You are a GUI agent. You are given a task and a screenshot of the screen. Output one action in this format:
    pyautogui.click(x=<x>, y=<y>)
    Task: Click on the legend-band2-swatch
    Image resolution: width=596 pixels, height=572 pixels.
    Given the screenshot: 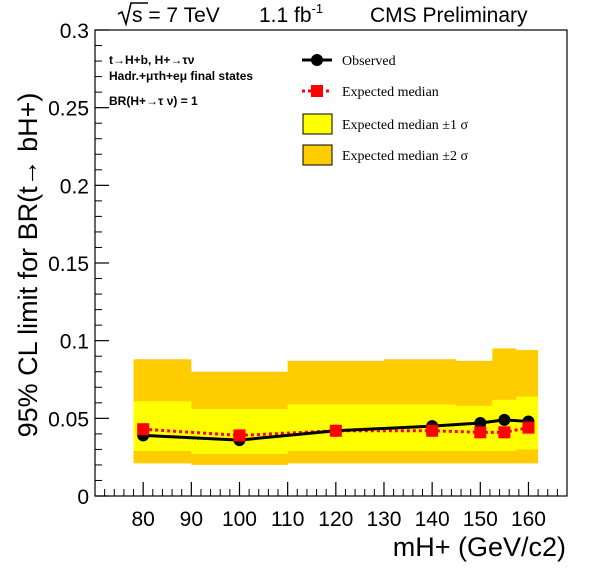 What is the action you would take?
    pyautogui.click(x=317, y=155)
    